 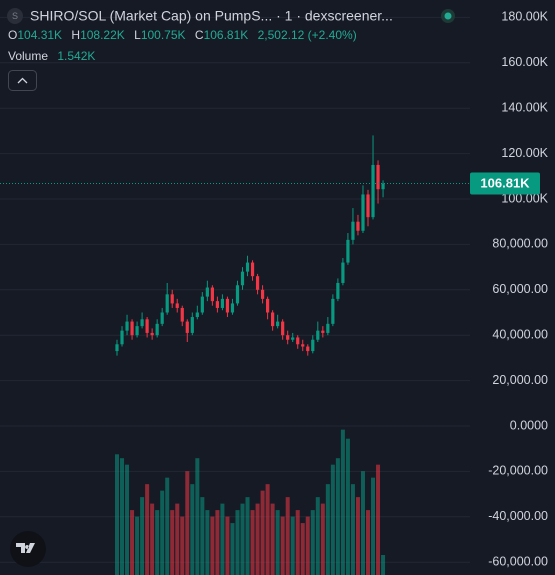 What do you see at coordinates (520, 244) in the screenshot?
I see `y-tick-label: 80,000.00` at bounding box center [520, 244].